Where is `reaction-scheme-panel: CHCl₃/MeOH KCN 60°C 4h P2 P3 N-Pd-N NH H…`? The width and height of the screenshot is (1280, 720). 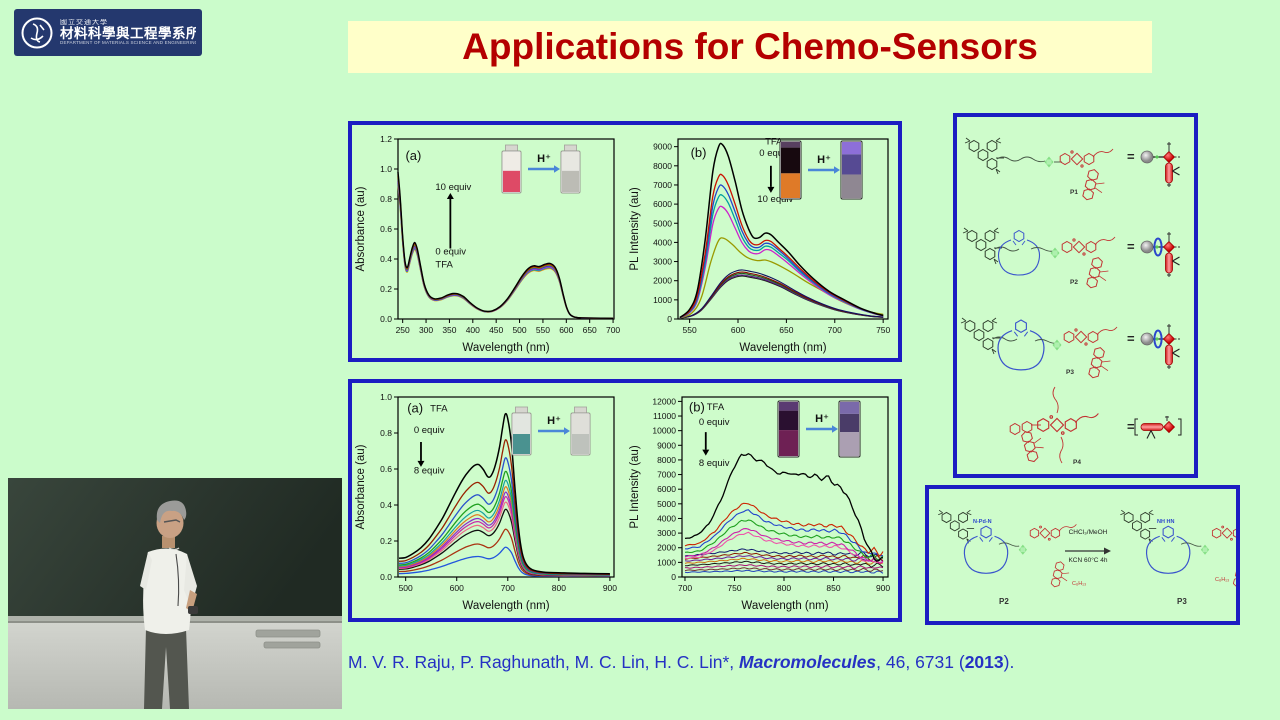
reaction-scheme-panel: CHCl₃/MeOH KCN 60°C 4h P2 P3 N-Pd-N NH H… is located at coordinates (1082, 555).